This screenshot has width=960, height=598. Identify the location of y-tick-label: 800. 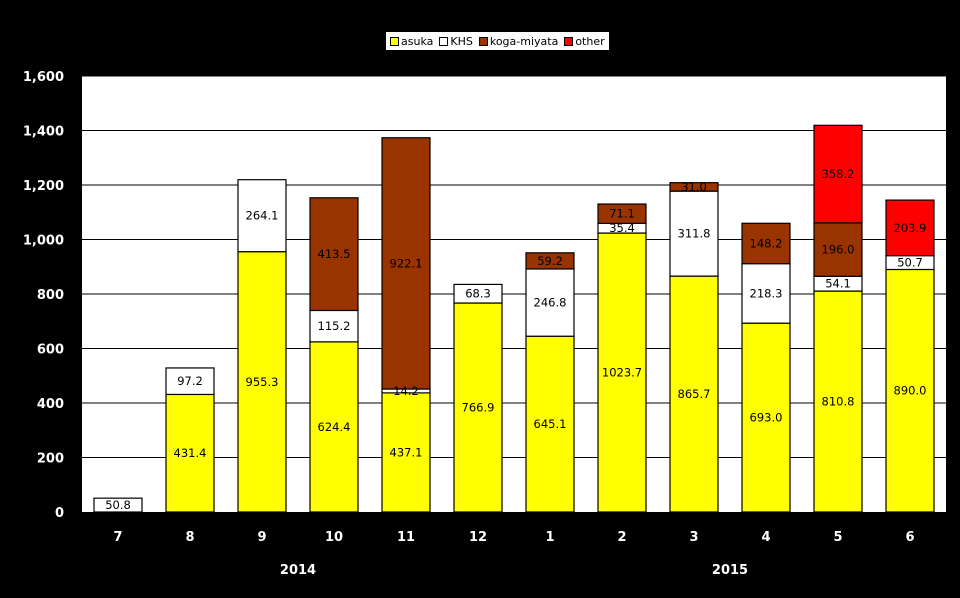
(50, 295).